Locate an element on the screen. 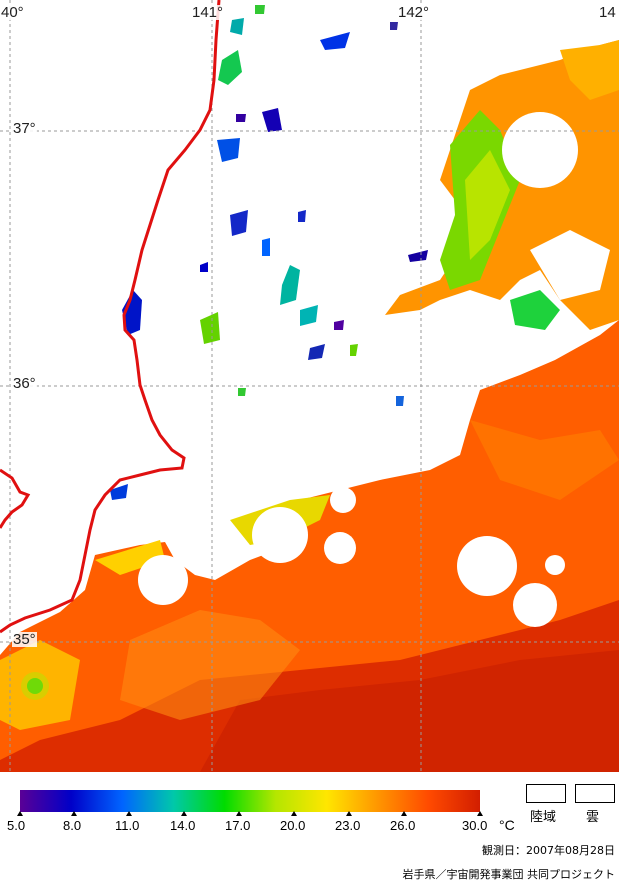  cloud-legend-swatch is located at coordinates (595, 793).